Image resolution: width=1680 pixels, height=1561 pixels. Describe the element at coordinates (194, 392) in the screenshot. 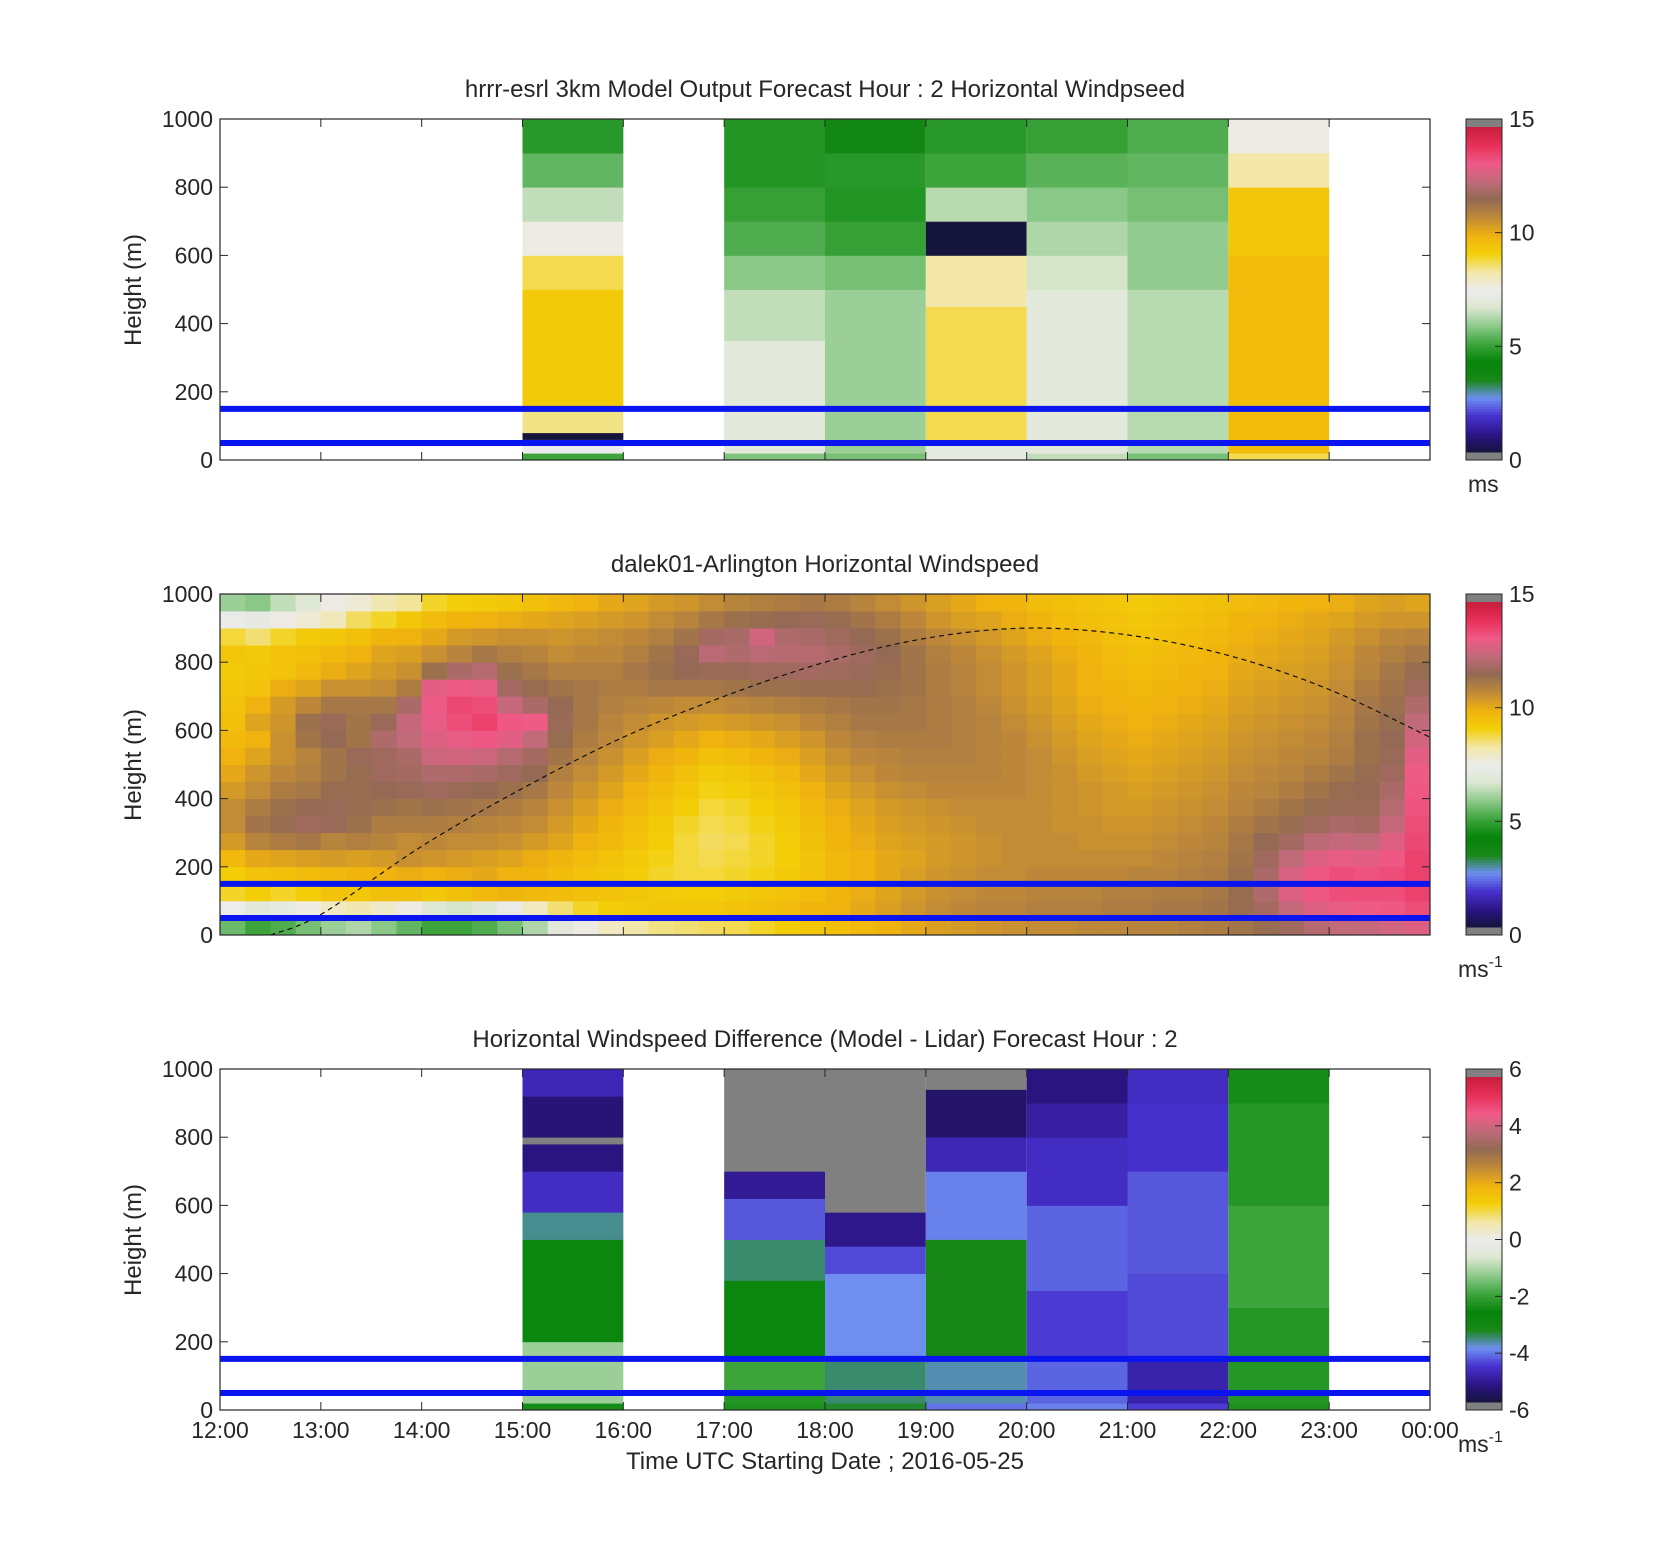

I see `model-y-tick-label: 200` at that location.